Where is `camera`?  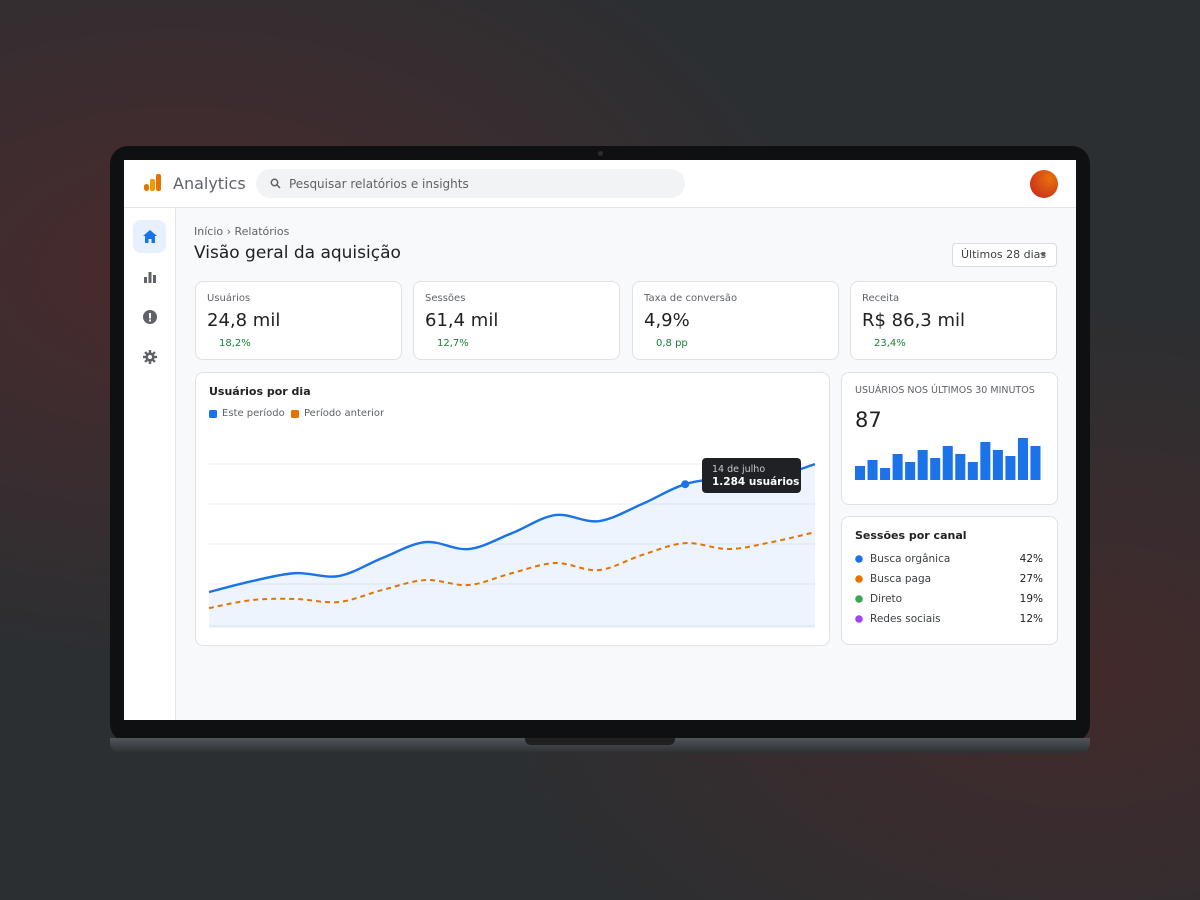
camera is located at coordinates (600, 153).